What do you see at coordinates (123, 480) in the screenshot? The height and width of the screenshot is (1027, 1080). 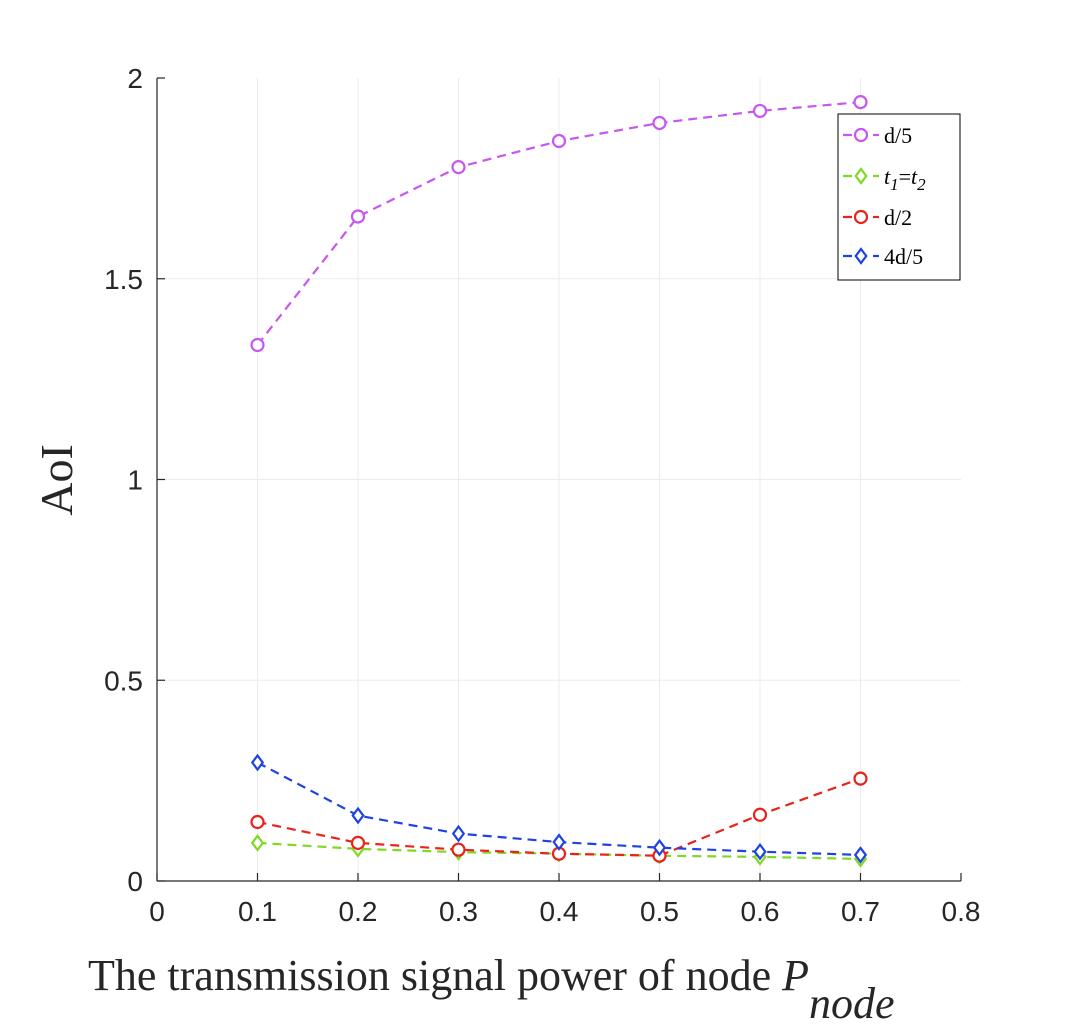 I see `y-tick-labels: 0 0.5 1 1.5 2` at bounding box center [123, 480].